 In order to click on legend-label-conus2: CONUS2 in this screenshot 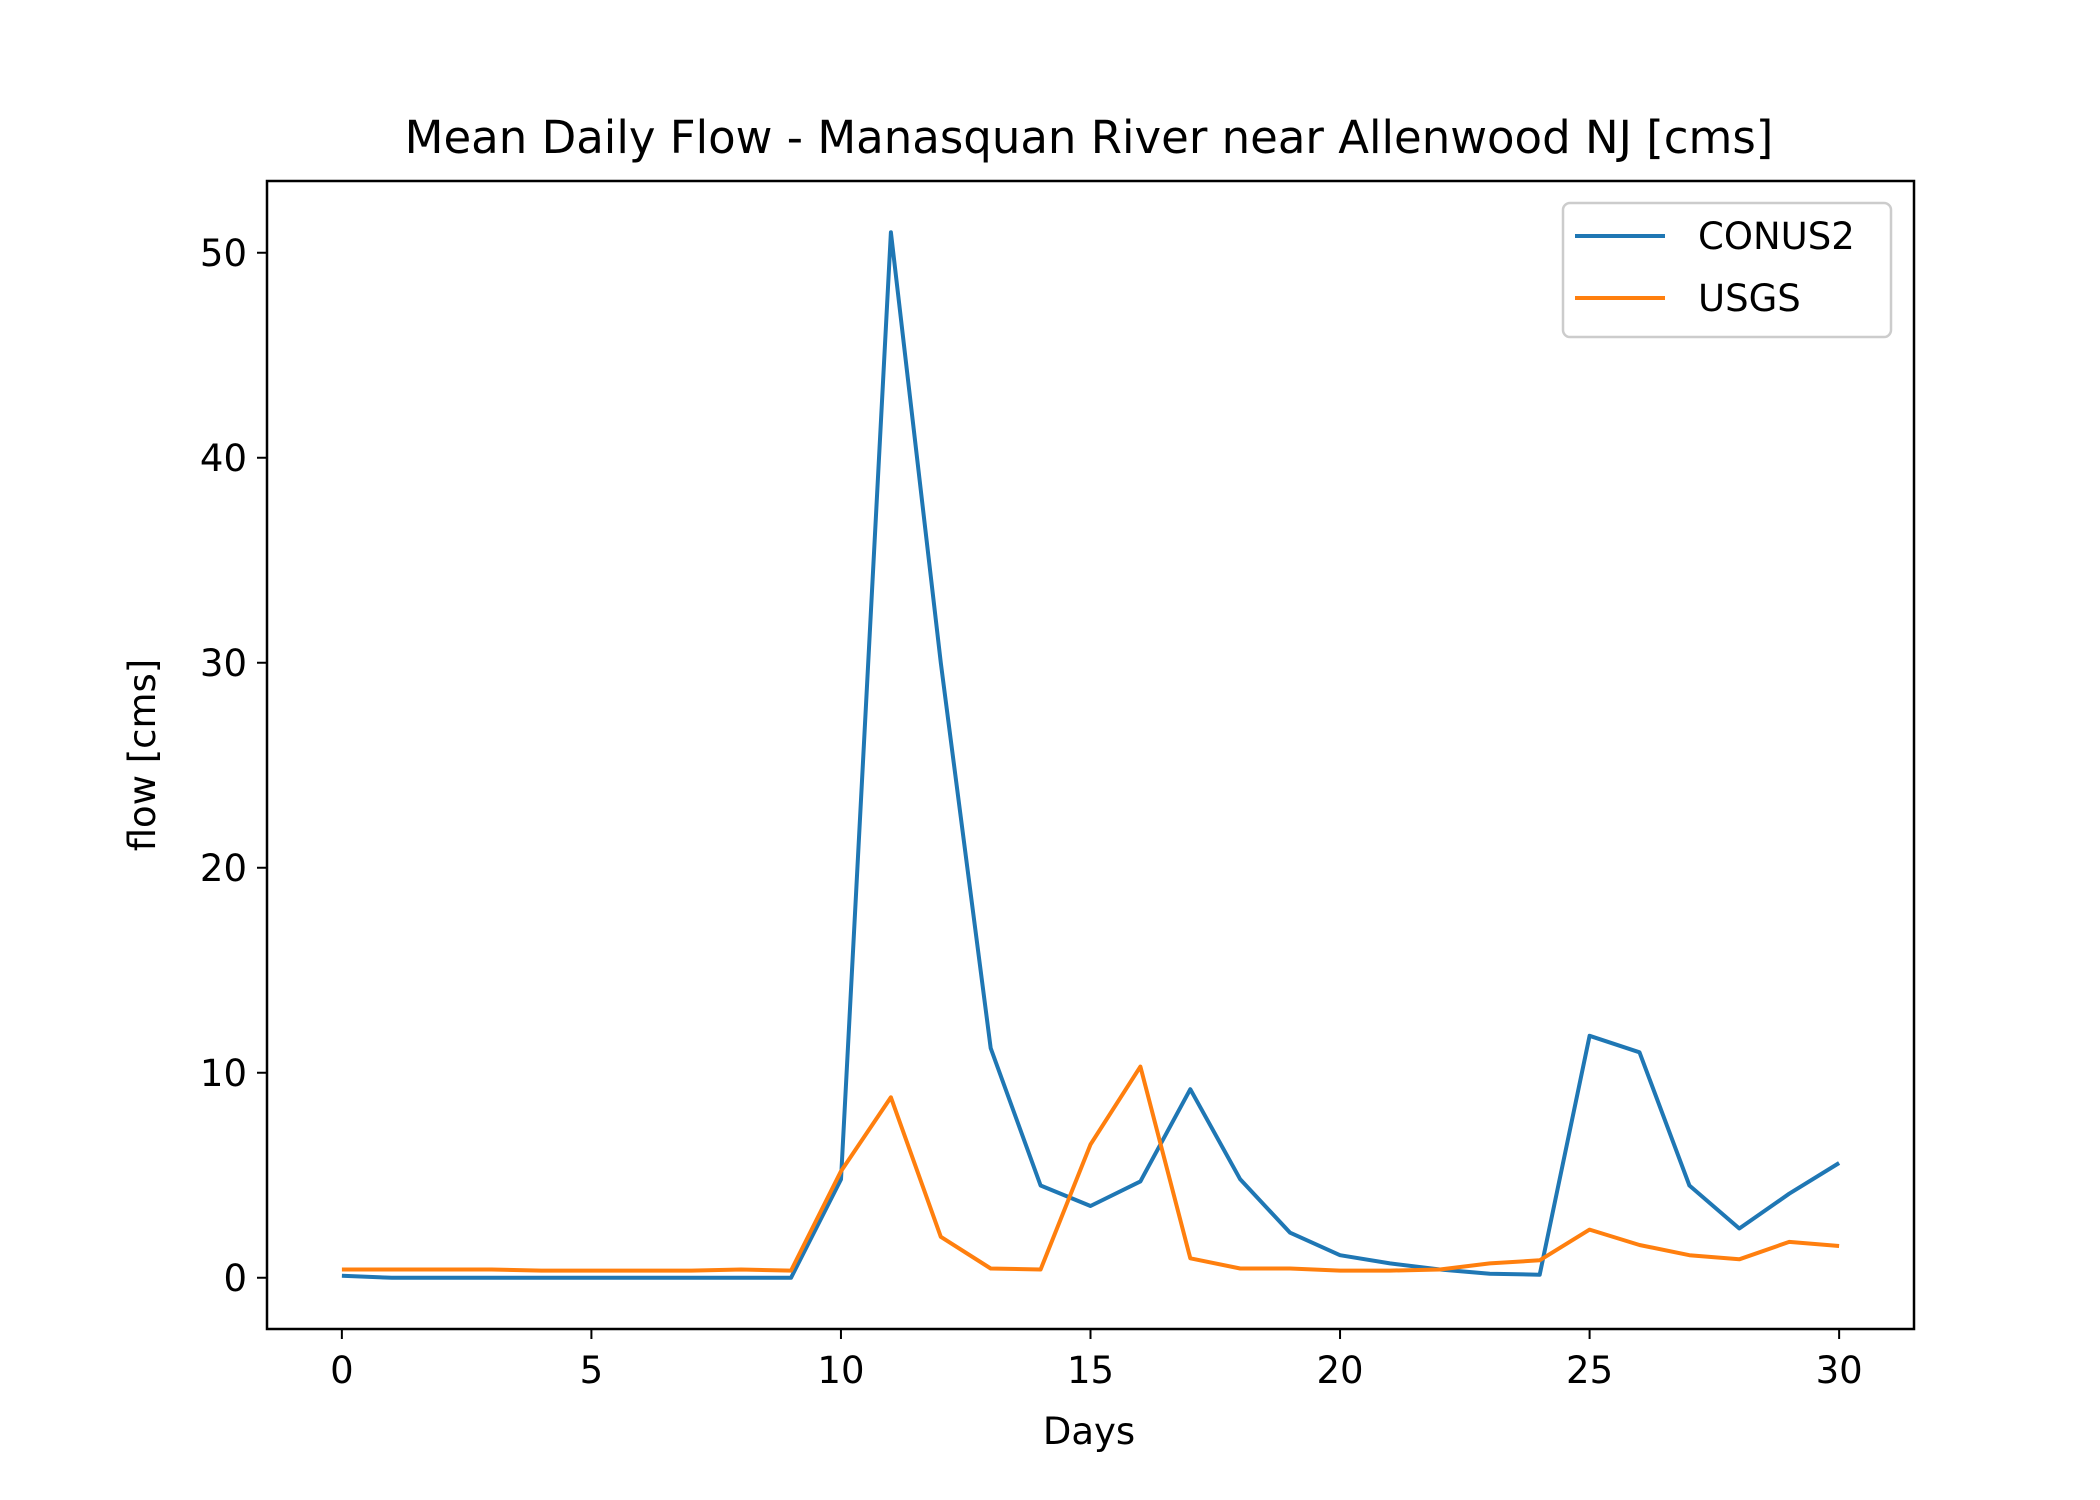, I will do `click(1776, 236)`.